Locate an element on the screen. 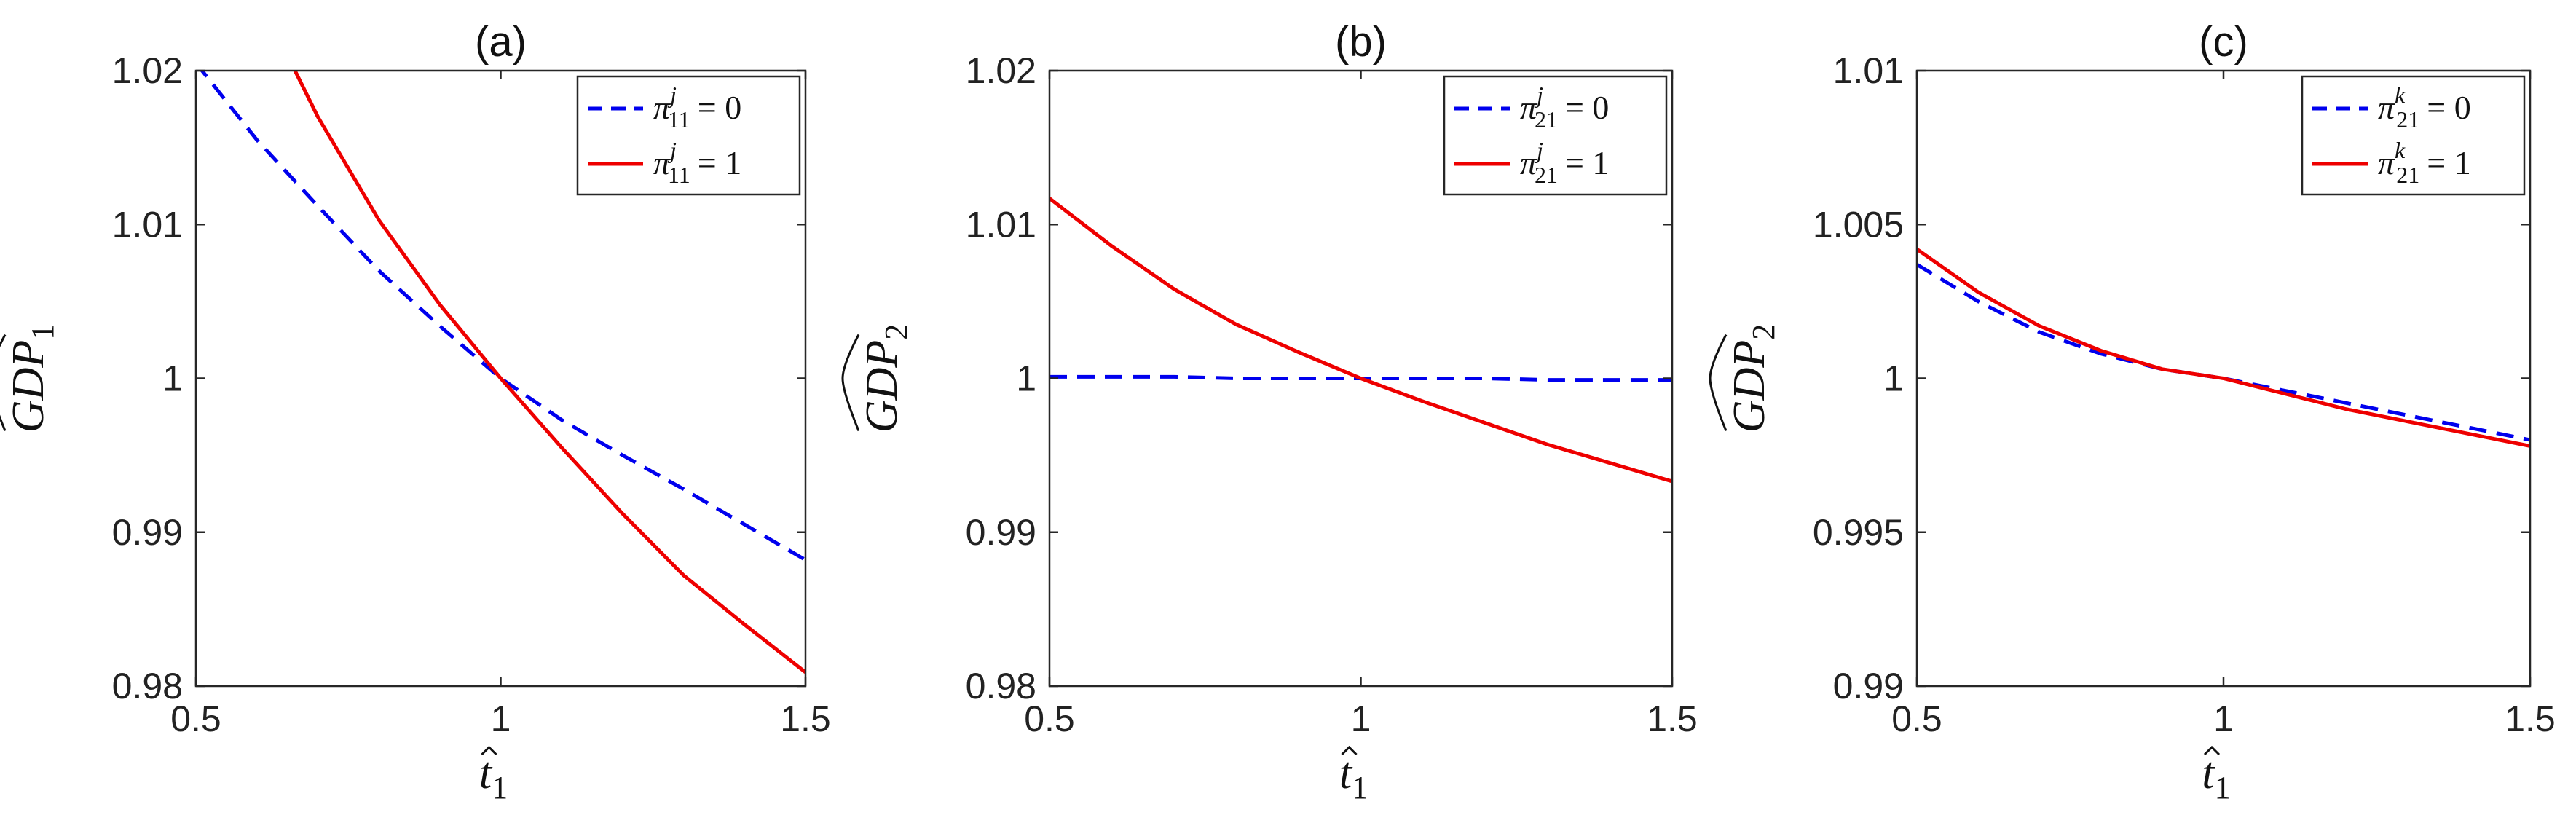 Image resolution: width=2576 pixels, height=831 pixels. chart-title: (b) is located at coordinates (1361, 42).